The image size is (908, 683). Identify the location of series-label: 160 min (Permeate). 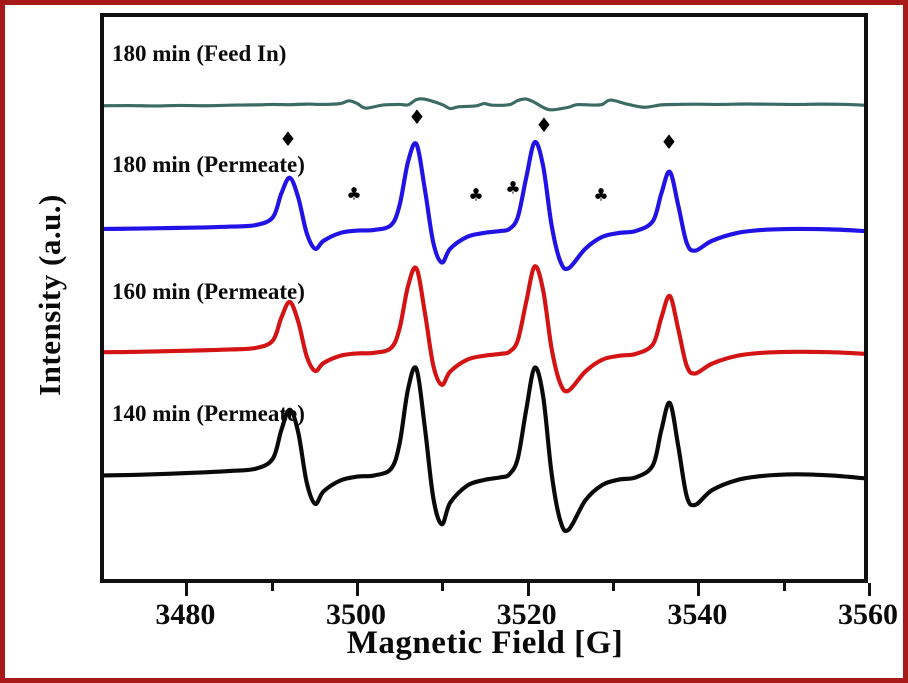
(208, 291).